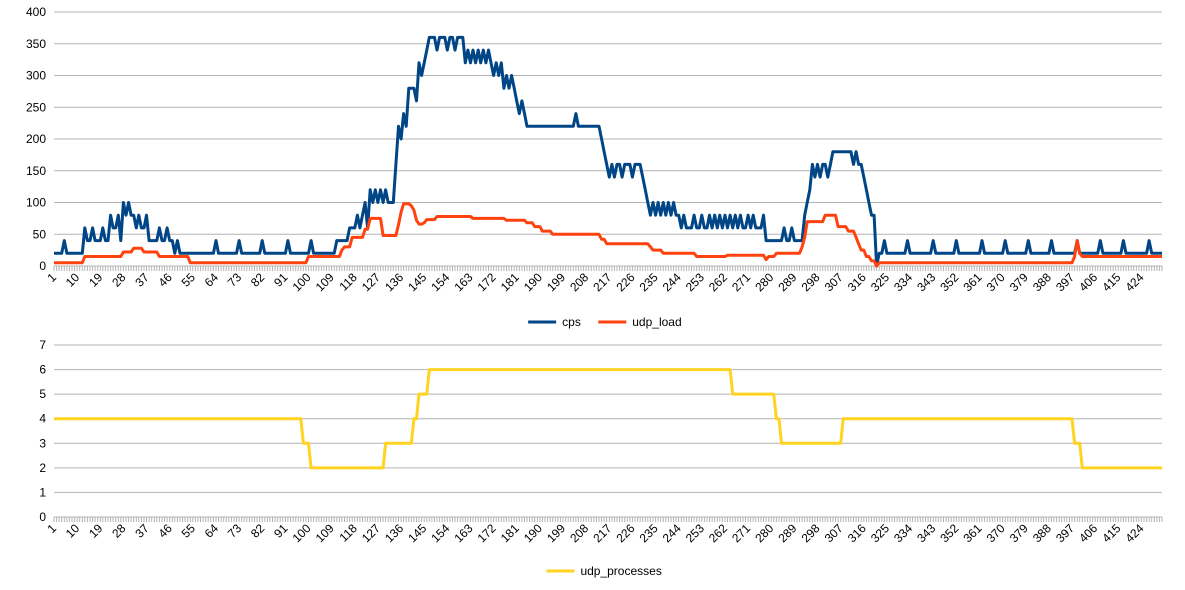 Image resolution: width=1185 pixels, height=590 pixels. I want to click on y-tick-label: 50, so click(40, 234).